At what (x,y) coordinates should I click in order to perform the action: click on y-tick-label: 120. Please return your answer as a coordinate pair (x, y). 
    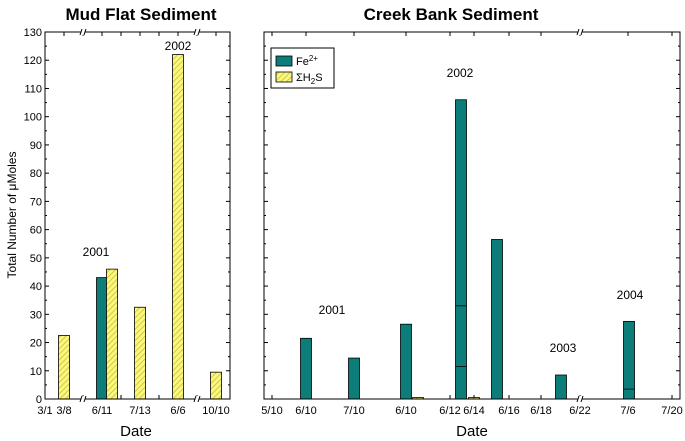
    Looking at the image, I should click on (33, 61).